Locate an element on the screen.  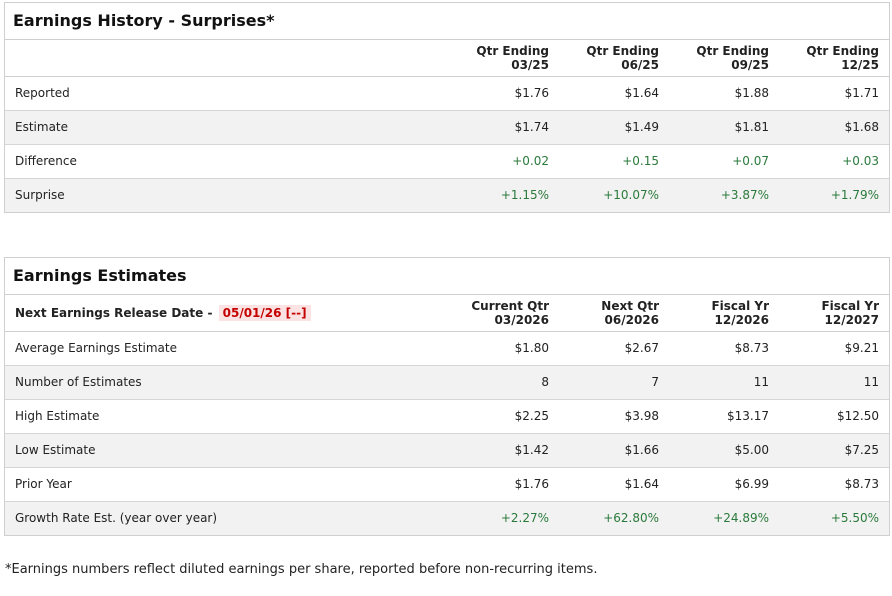
earnings-history-title: Earnings History - Surprises* is located at coordinates (447, 21).